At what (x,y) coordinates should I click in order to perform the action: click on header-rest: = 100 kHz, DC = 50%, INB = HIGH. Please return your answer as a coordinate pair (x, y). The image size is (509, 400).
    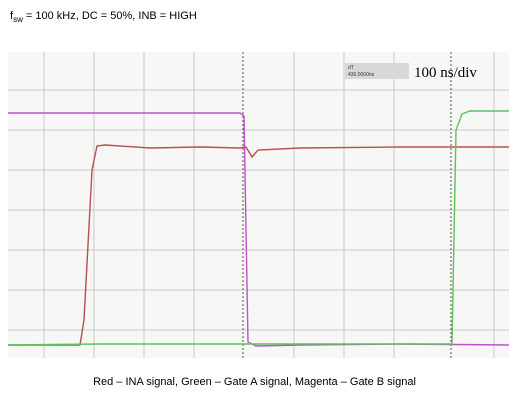
    Looking at the image, I should click on (109, 16).